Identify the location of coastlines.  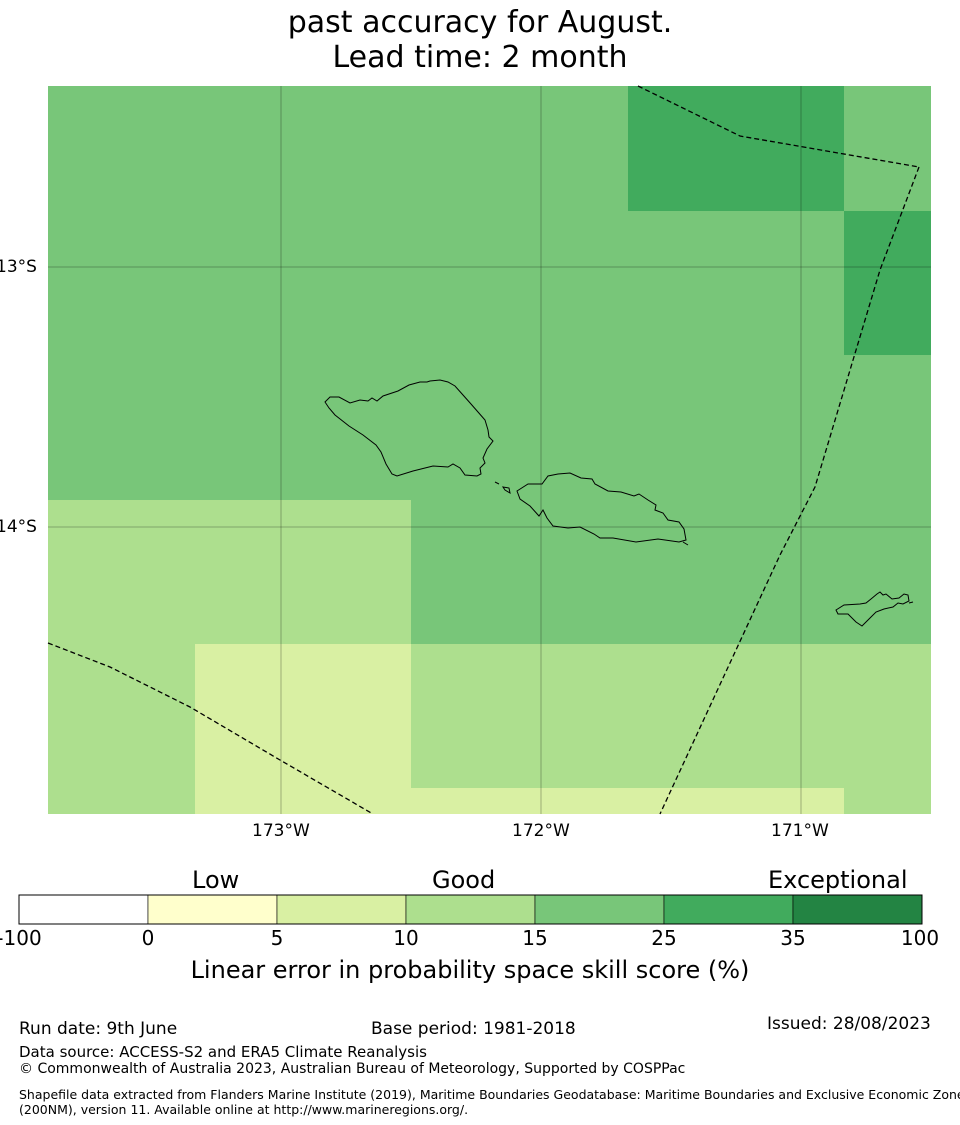
(619, 503).